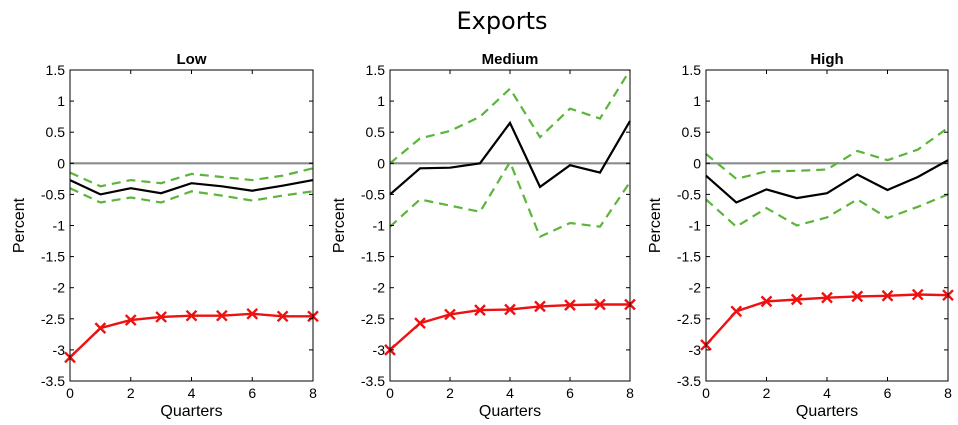 The width and height of the screenshot is (958, 425). What do you see at coordinates (510, 411) in the screenshot?
I see `medium-xlabel: Quarters` at bounding box center [510, 411].